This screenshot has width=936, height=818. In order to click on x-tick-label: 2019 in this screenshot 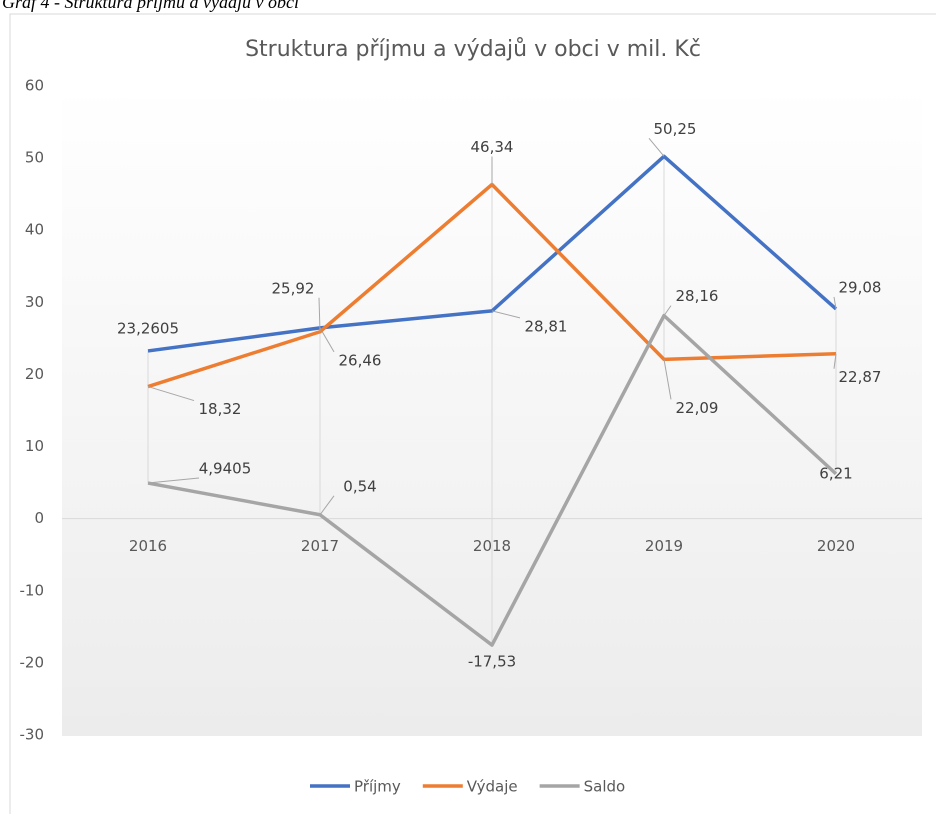, I will do `click(664, 546)`.